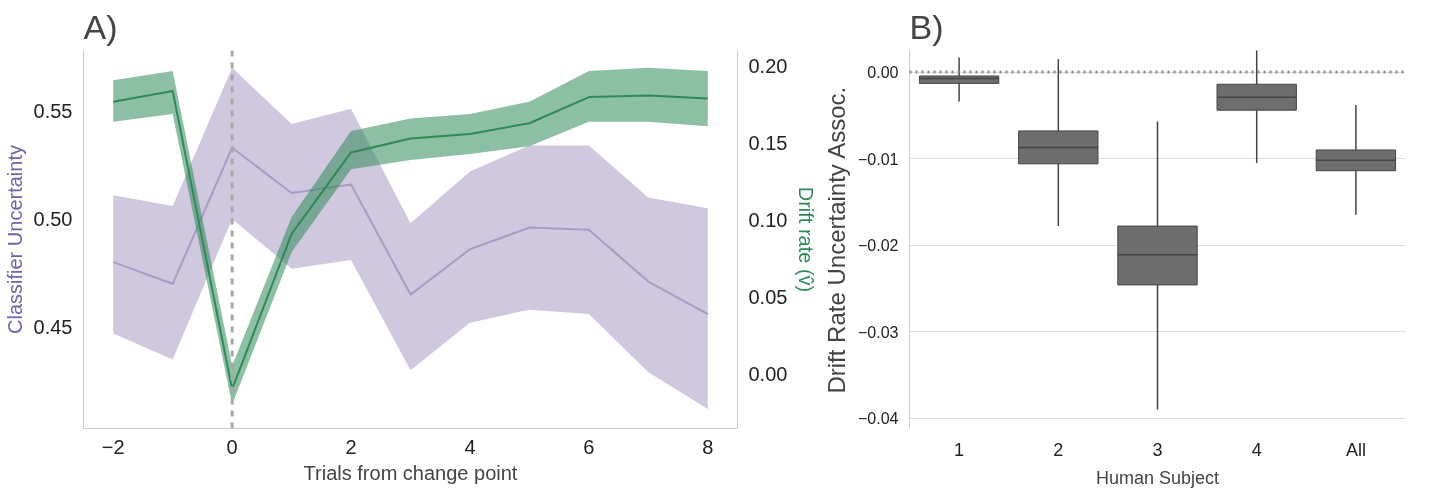  I want to click on y-tick-label: −0.01, so click(878, 159).